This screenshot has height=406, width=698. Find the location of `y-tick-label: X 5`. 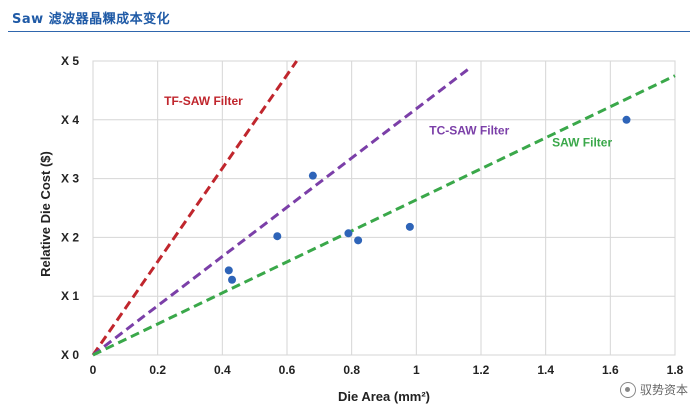

y-tick-label: X 5 is located at coordinates (70, 61).